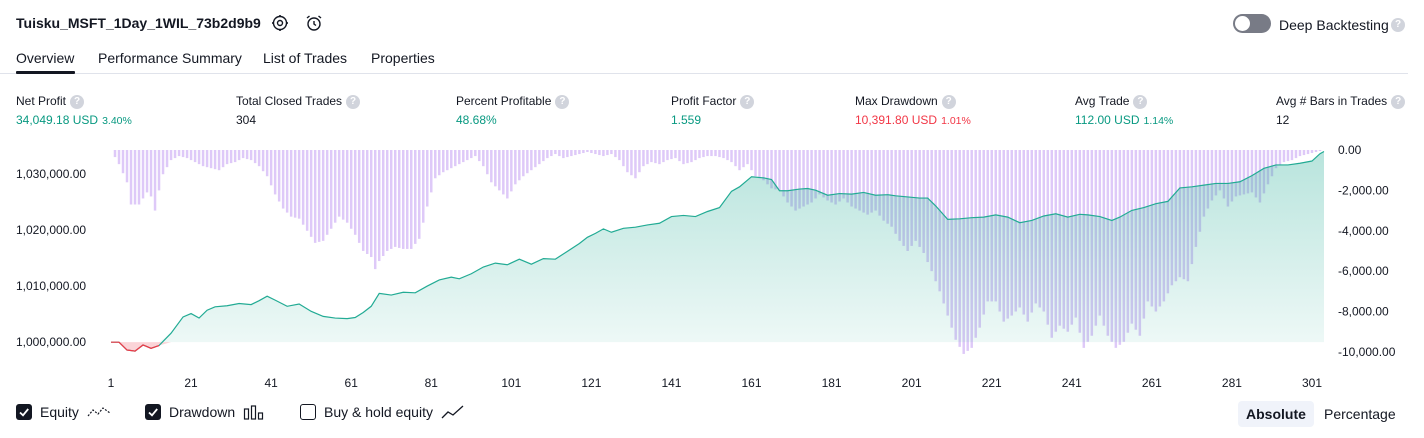  What do you see at coordinates (135, 346) in the screenshot?
I see `equity-line-below-baseline` at bounding box center [135, 346].